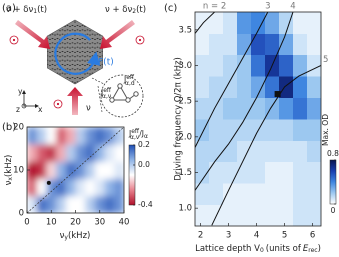 The width and height of the screenshot is (339, 257). What do you see at coordinates (79, 236) in the screenshot?
I see `text: (kHz)` at bounding box center [79, 236].